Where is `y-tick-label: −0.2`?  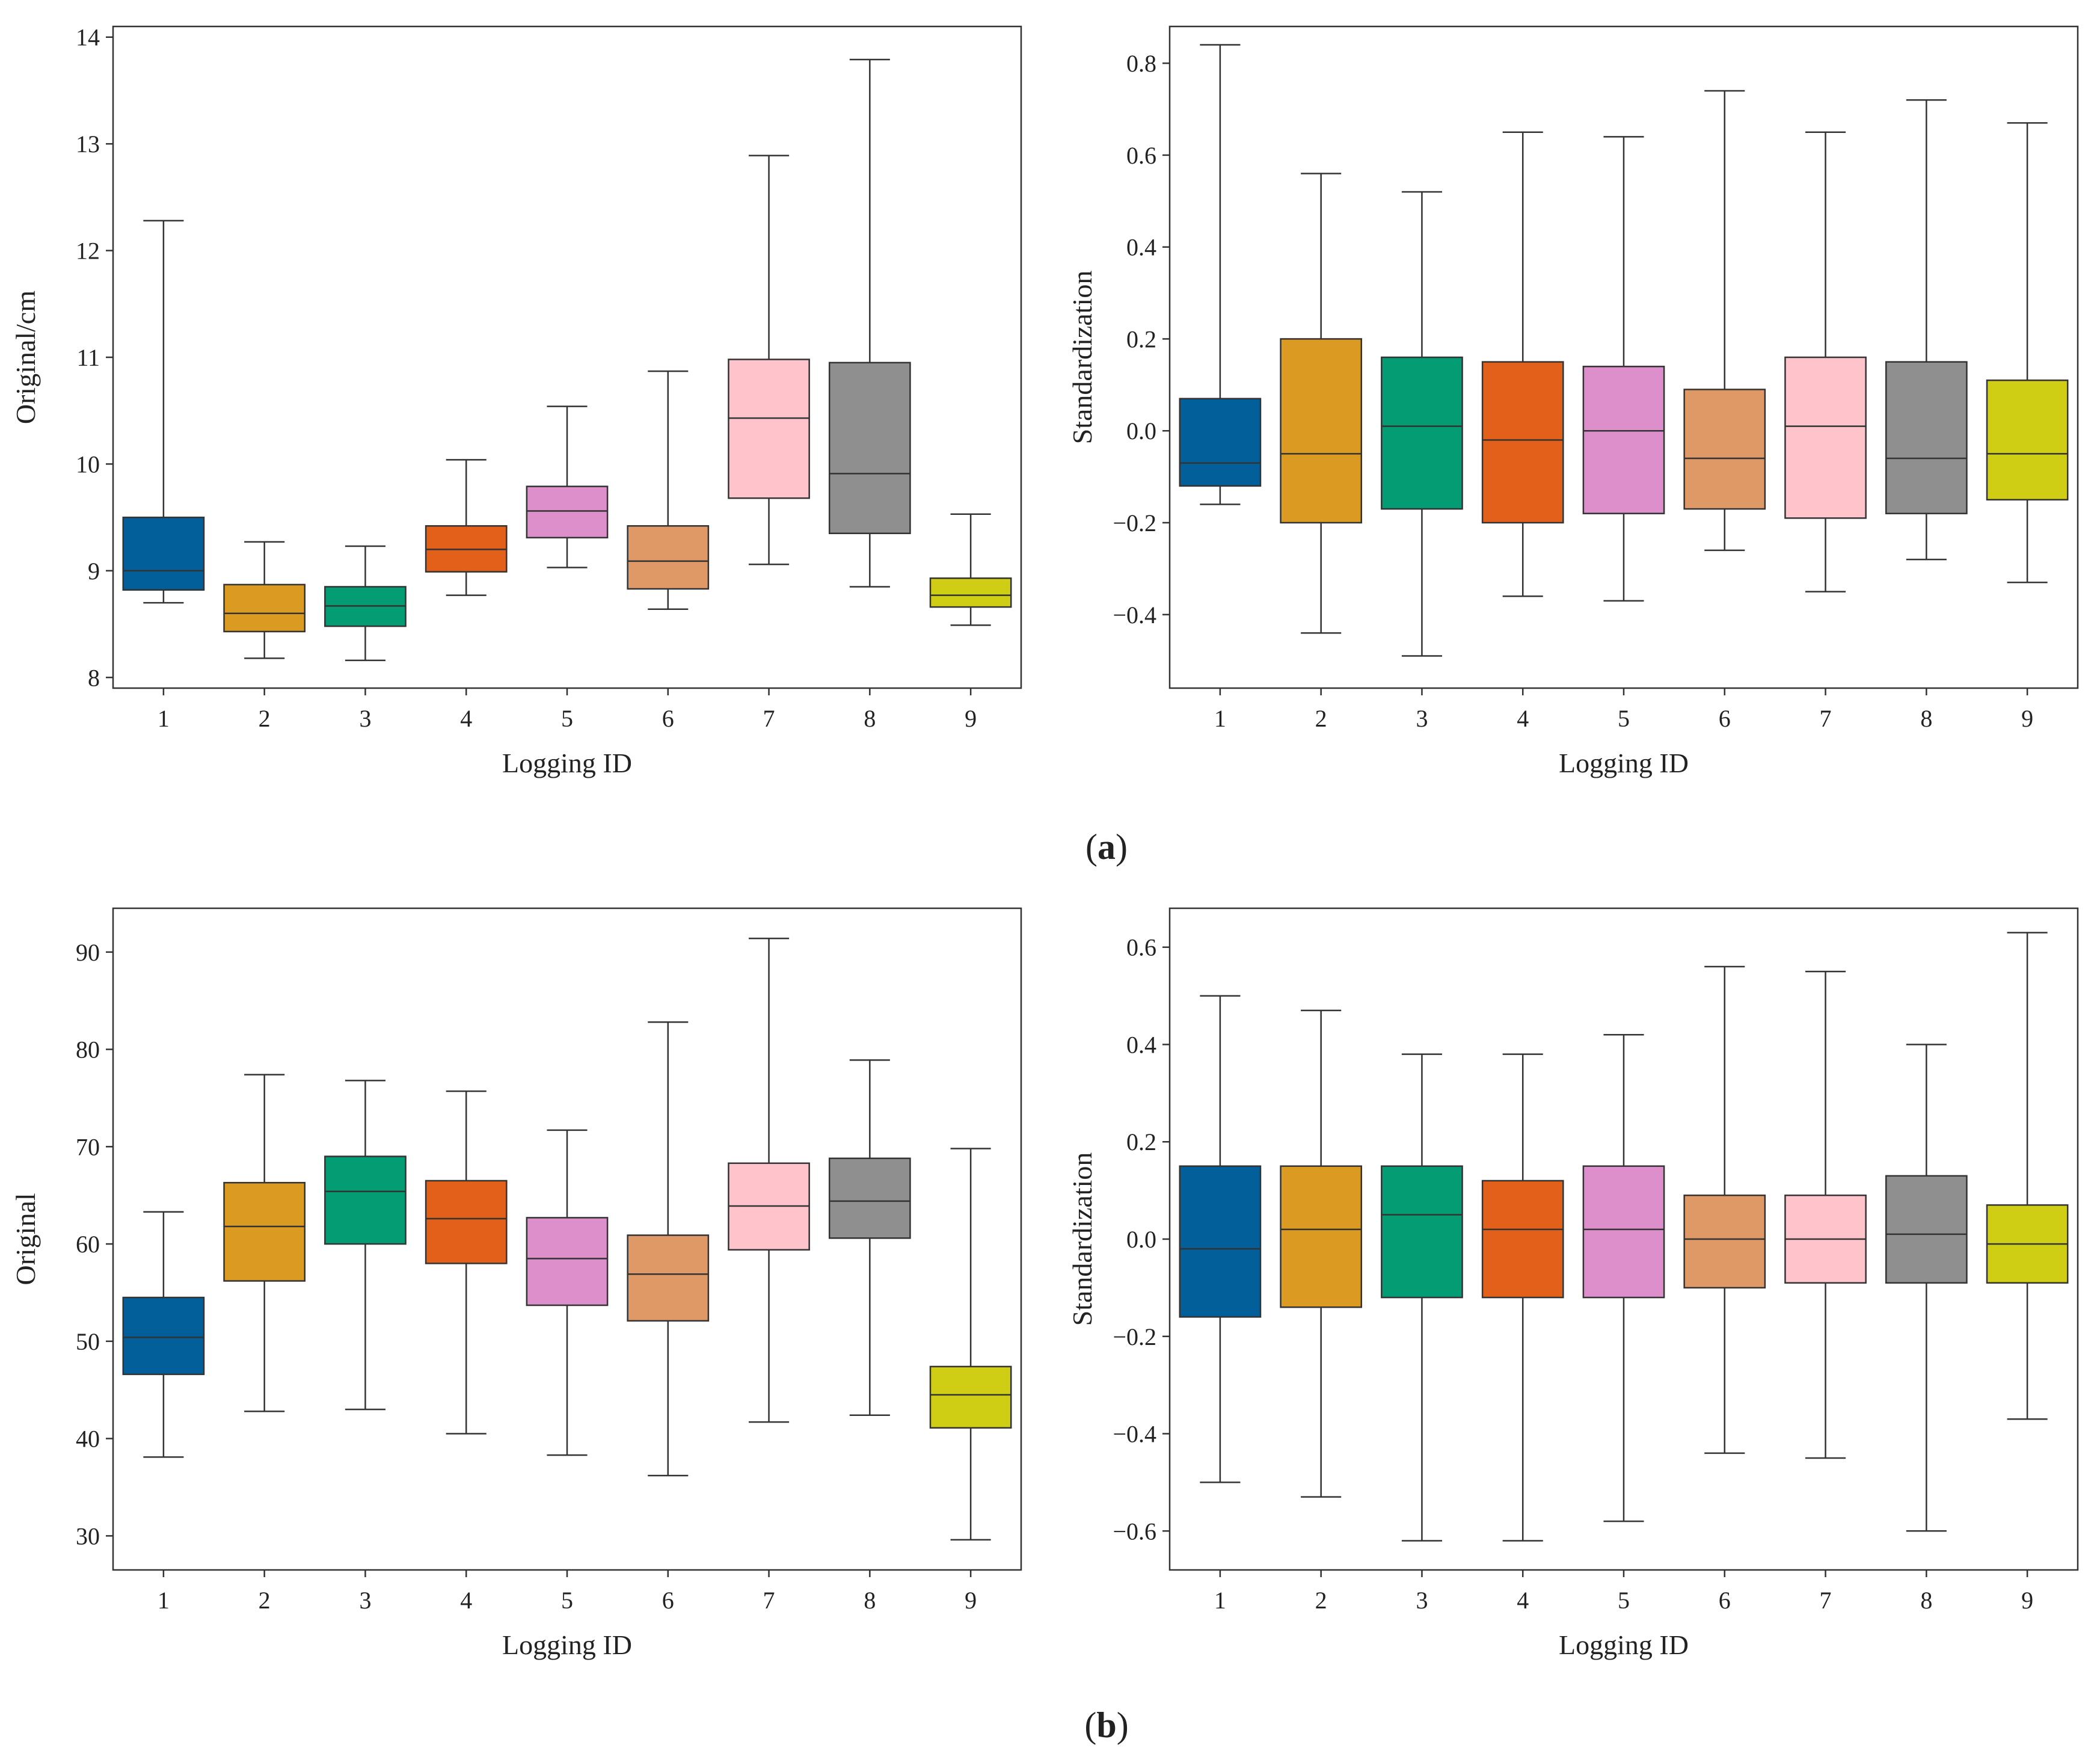 y-tick-label: −0.2 is located at coordinates (1134, 1336).